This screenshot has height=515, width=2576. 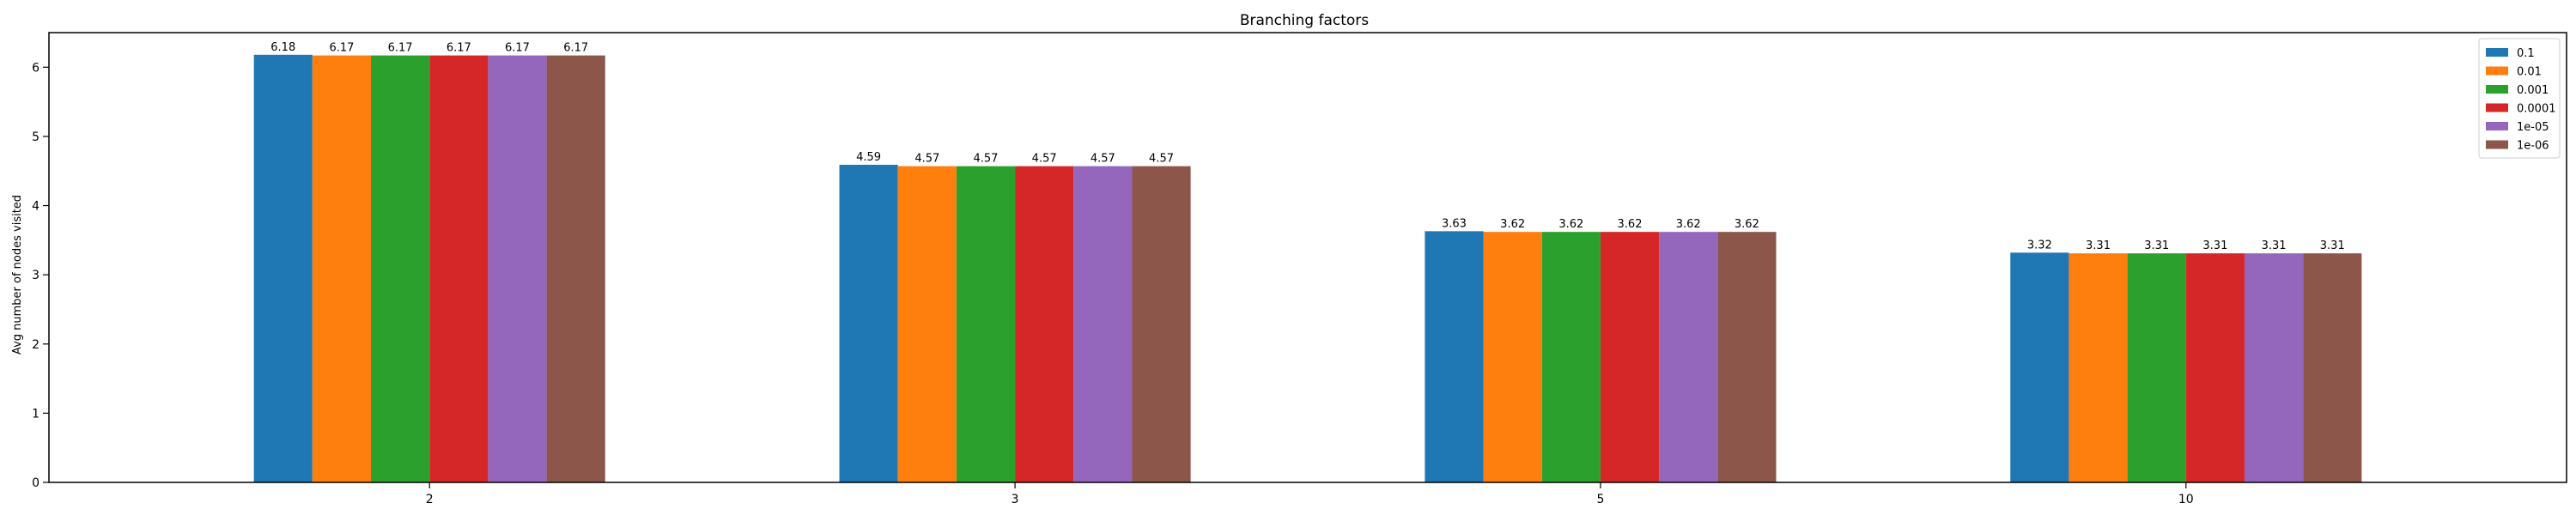 I want to click on x-tick-label: 5, so click(x=1600, y=499).